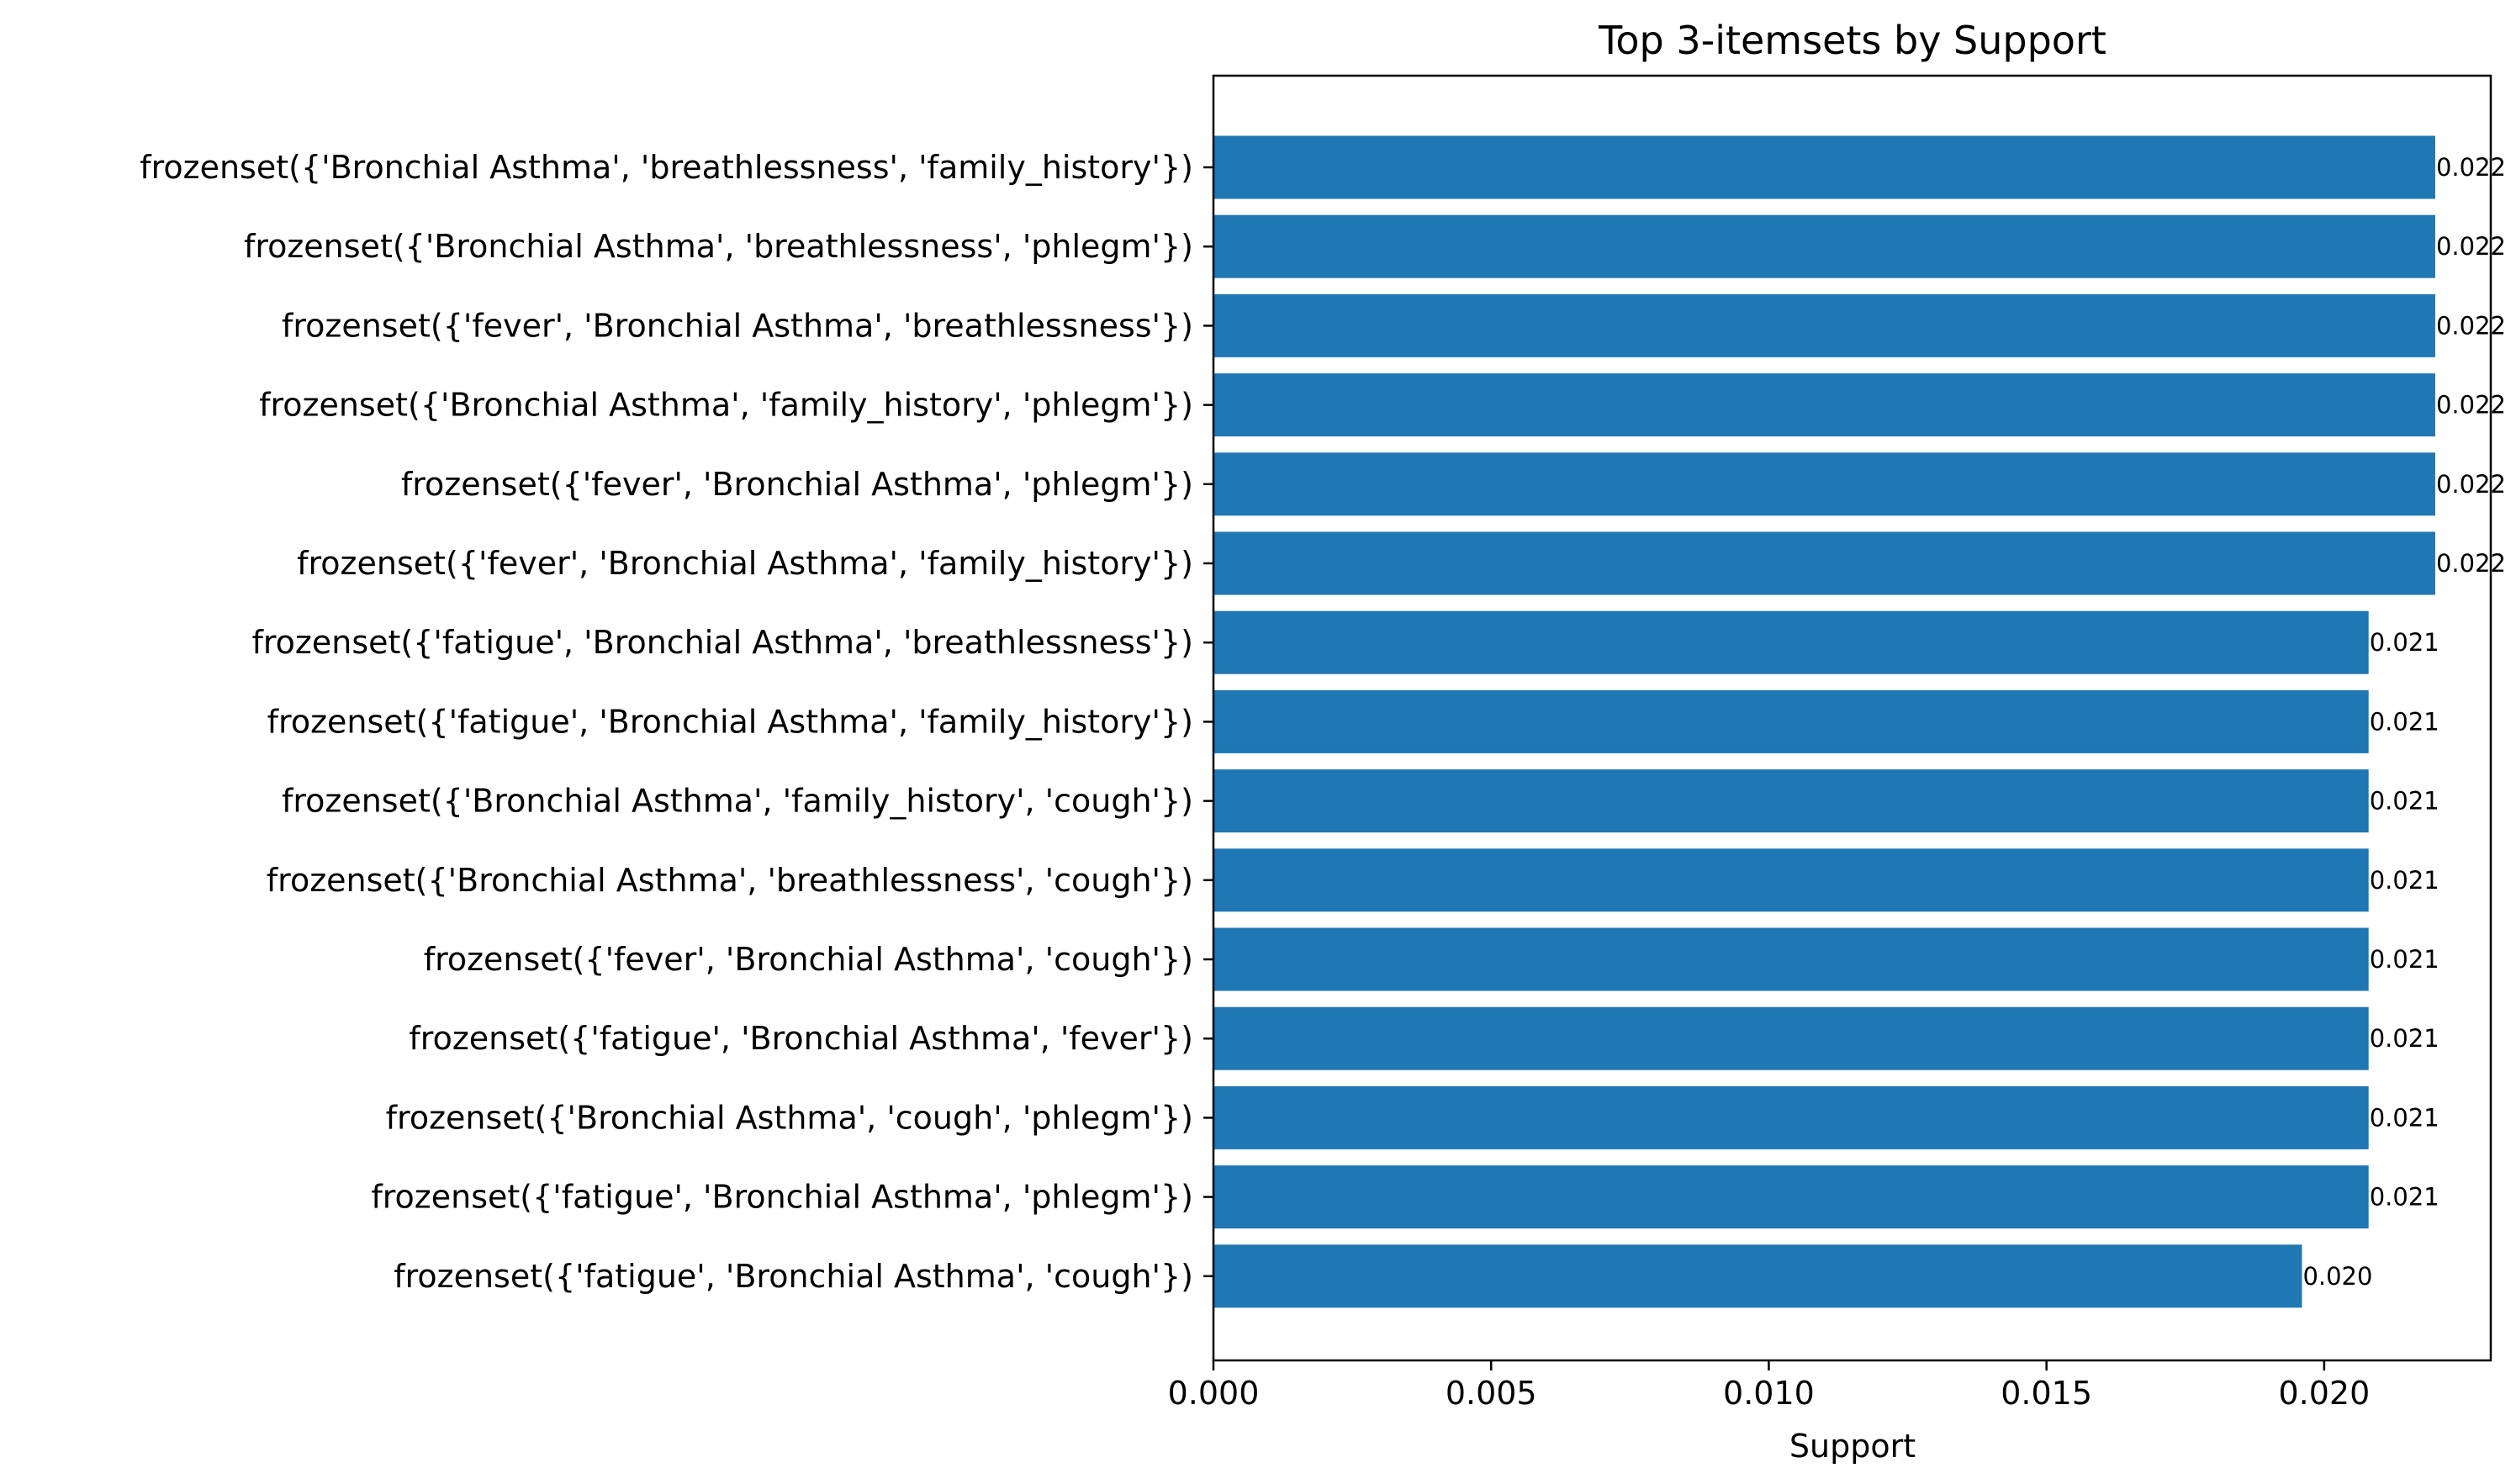  I want to click on x-tick-label: 0.005, so click(1492, 1393).